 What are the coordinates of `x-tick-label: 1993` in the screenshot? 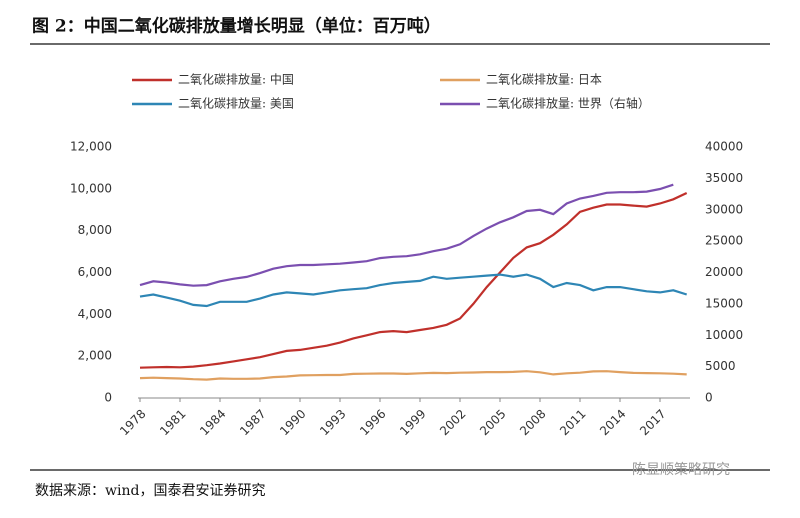 It's located at (332, 422).